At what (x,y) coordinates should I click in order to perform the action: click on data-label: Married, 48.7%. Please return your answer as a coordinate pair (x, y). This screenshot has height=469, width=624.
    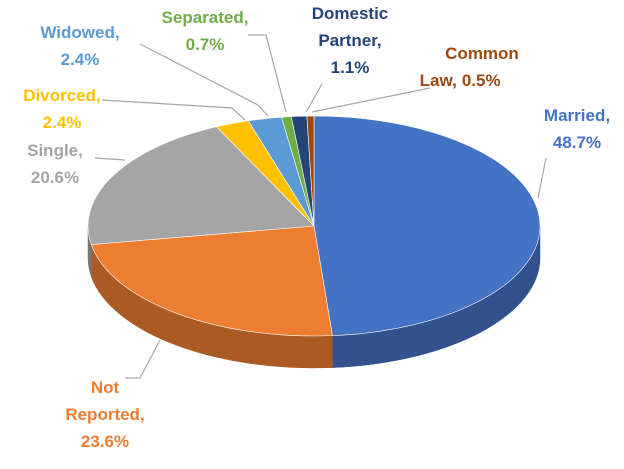
    Looking at the image, I should click on (577, 129).